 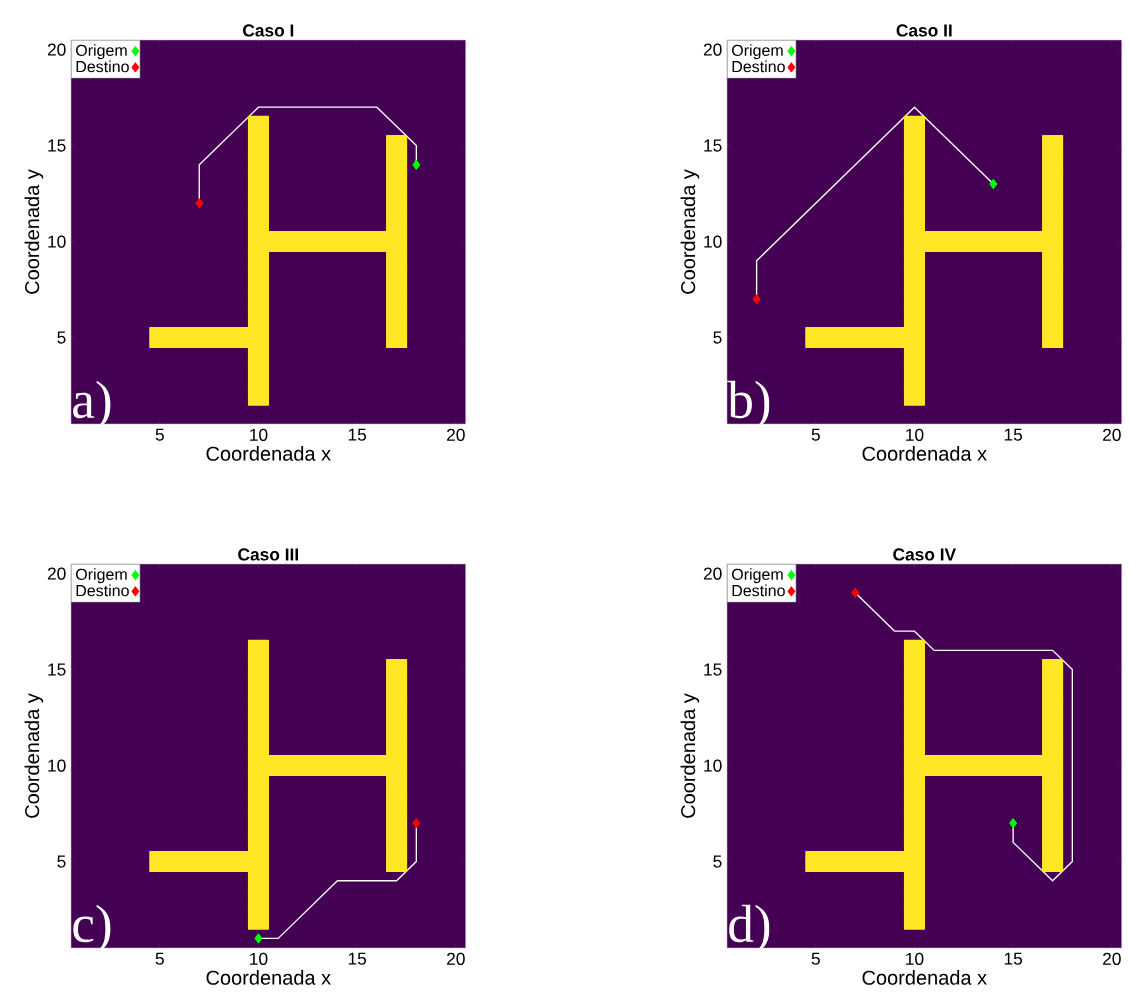 I want to click on y-axis-title: Coordenada y, so click(x=690, y=231).